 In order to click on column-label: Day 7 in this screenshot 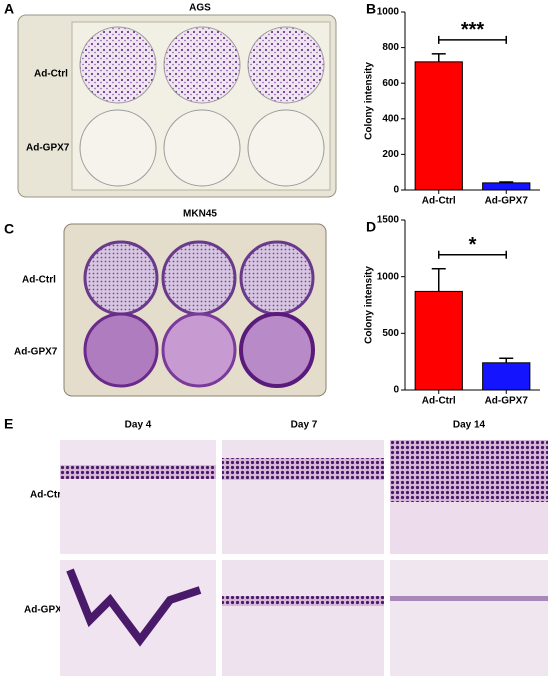, I will do `click(304, 425)`.